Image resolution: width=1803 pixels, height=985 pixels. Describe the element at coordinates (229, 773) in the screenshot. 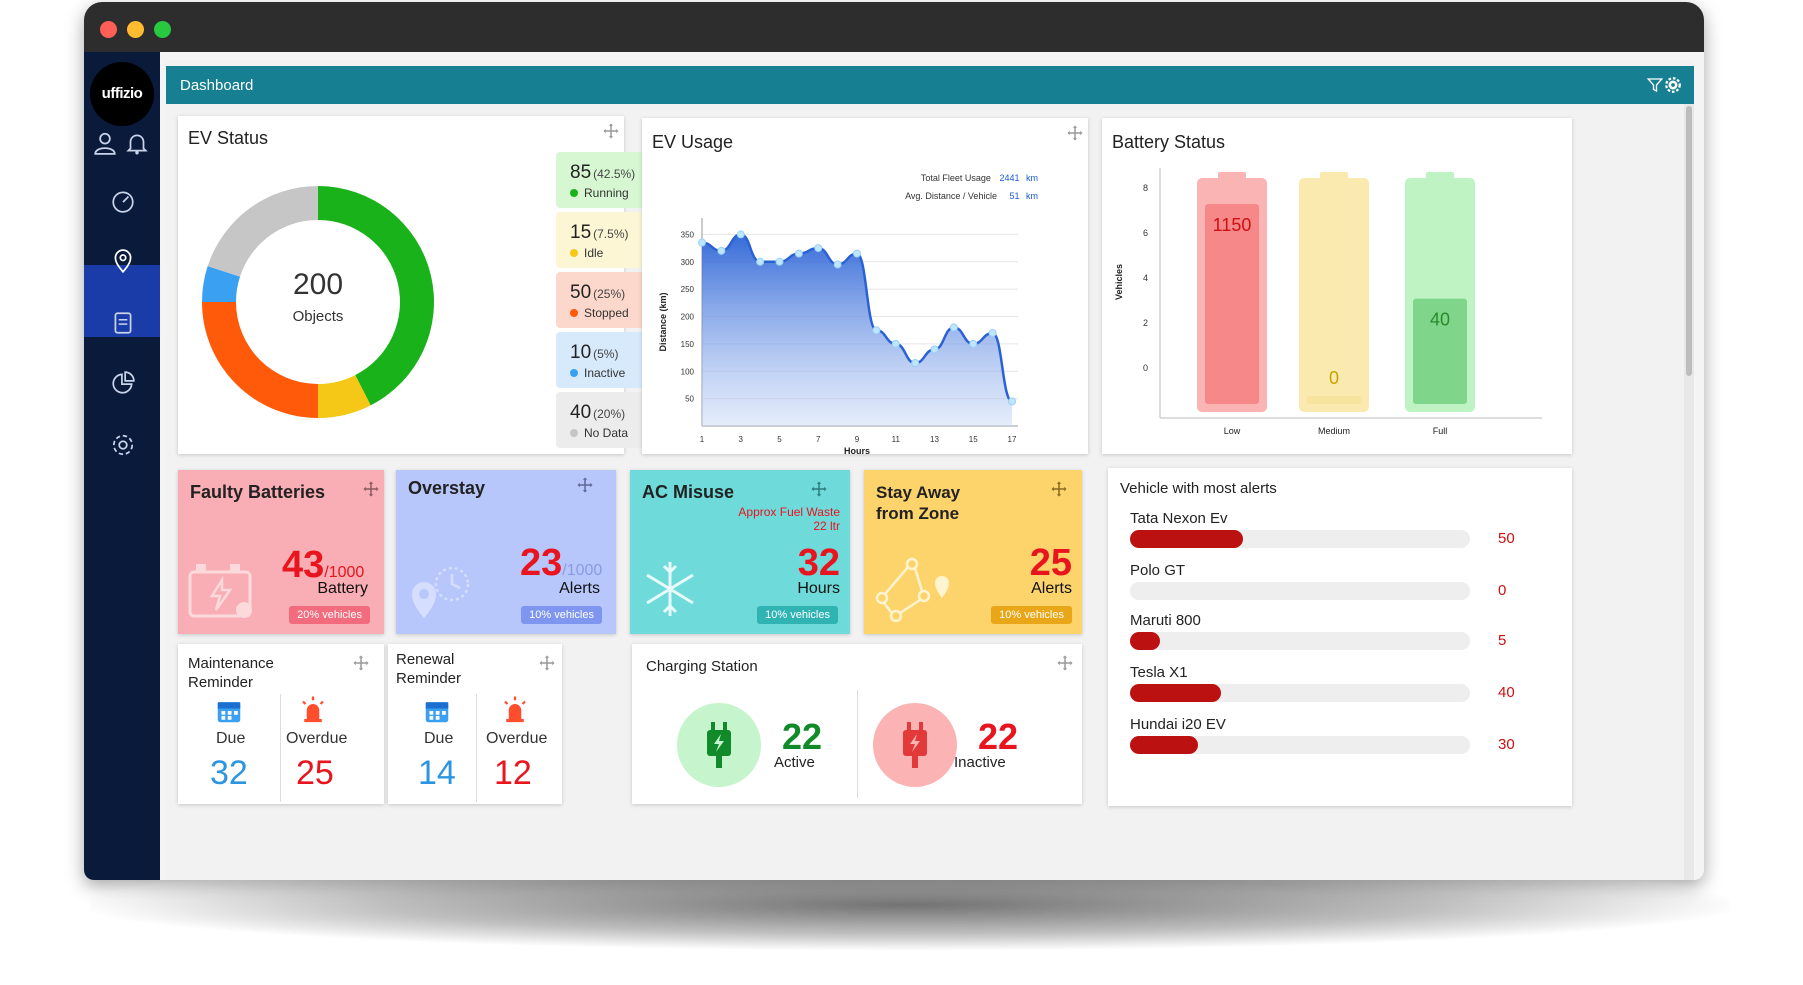

I see `maintenance-due-value: 32` at that location.